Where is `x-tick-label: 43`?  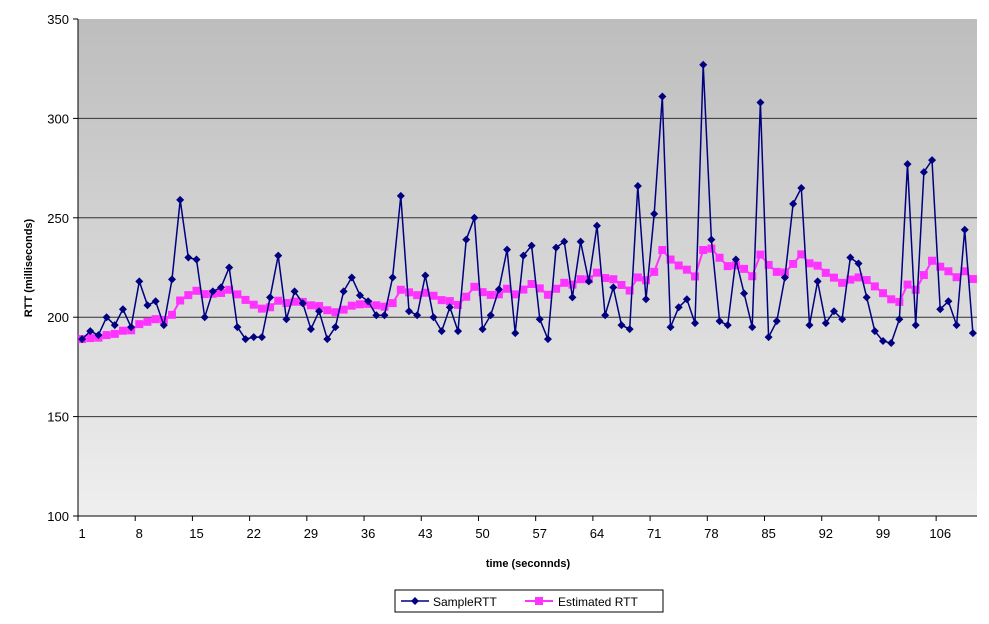 x-tick-label: 43 is located at coordinates (425, 533).